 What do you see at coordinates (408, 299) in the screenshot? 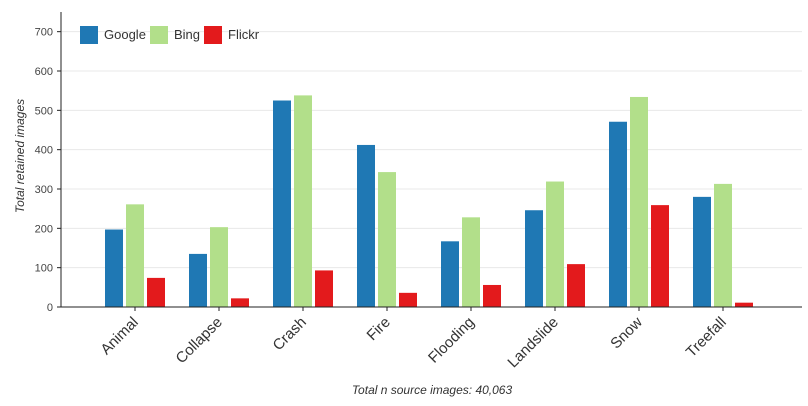
I see `bar-flickr-fire` at bounding box center [408, 299].